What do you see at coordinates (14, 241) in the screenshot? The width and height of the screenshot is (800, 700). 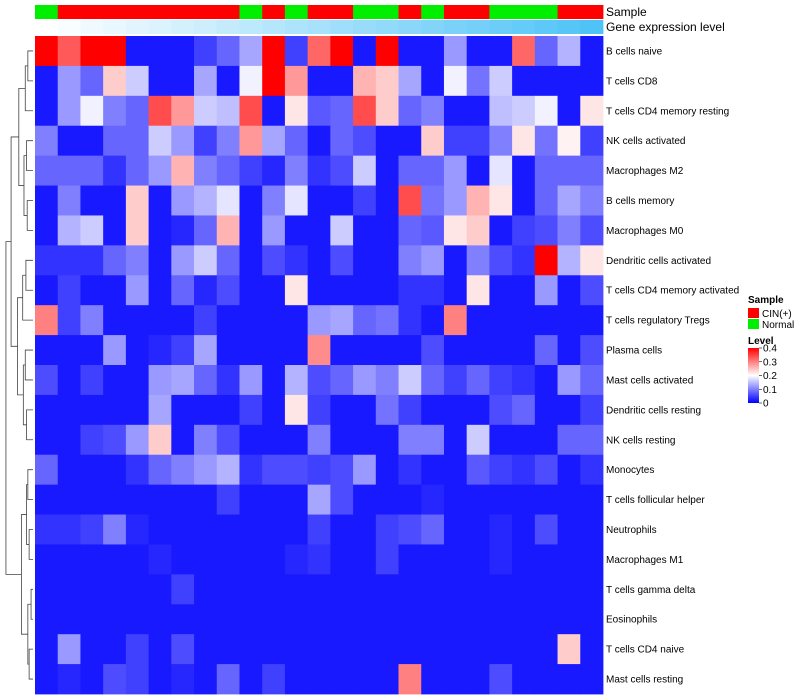 I see `dendrogram-branch` at bounding box center [14, 241].